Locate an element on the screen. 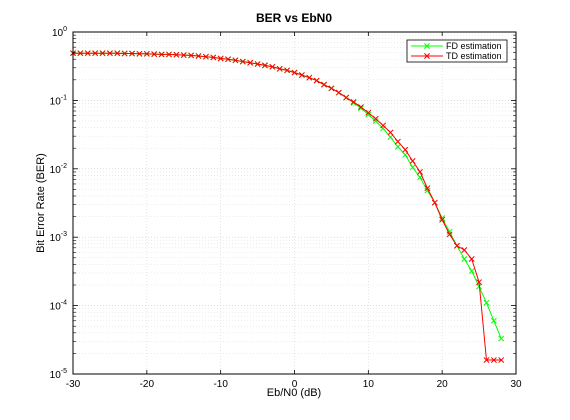 The height and width of the screenshot is (420, 570). x-tick-label: -10 is located at coordinates (220, 384).